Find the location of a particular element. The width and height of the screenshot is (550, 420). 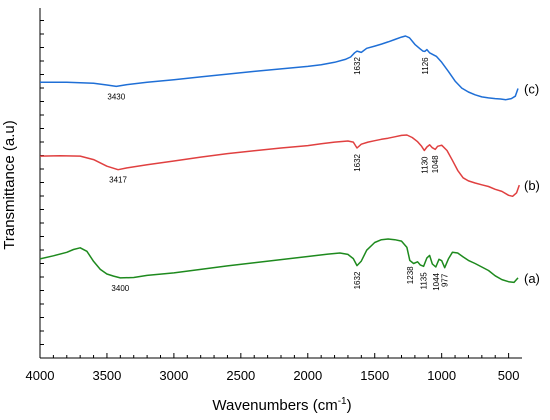

x-tick-label: 2500 is located at coordinates (240, 375).